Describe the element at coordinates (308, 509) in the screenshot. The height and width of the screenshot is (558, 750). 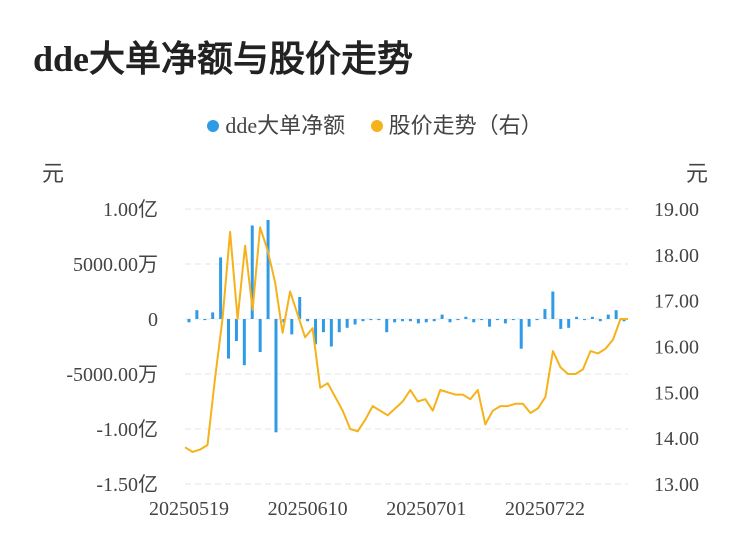
I see `x-axis-tick-label: 20250610` at that location.